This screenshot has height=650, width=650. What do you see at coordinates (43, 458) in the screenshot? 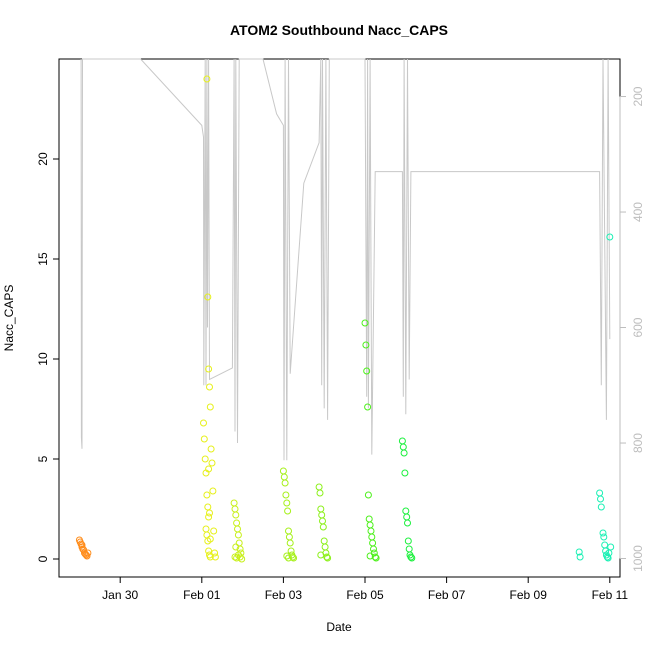
I see `y-tick-label: 5` at bounding box center [43, 458].